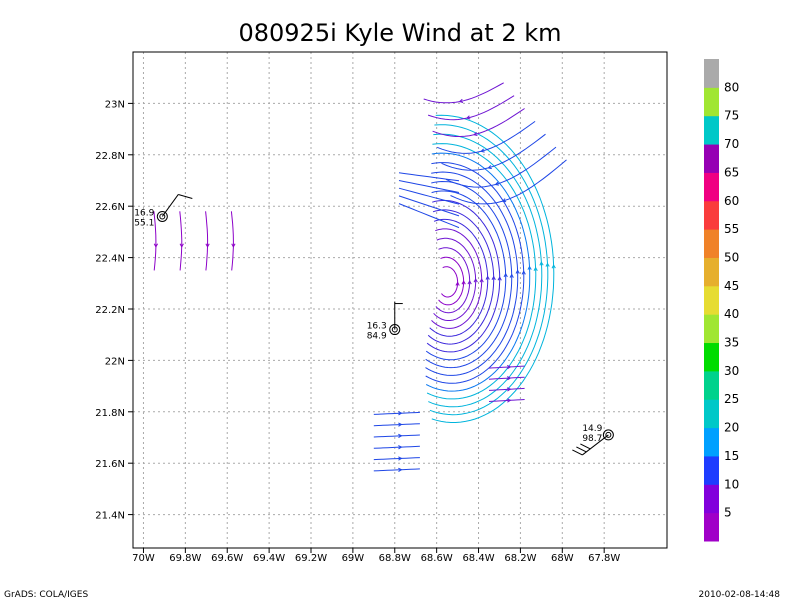 Image resolution: width=800 pixels, height=600 pixels. Describe the element at coordinates (721, 300) in the screenshot. I see `colorbar: 5 10 15 20 25 30 35 40 45 50 55 60 65 70 75 80` at that location.